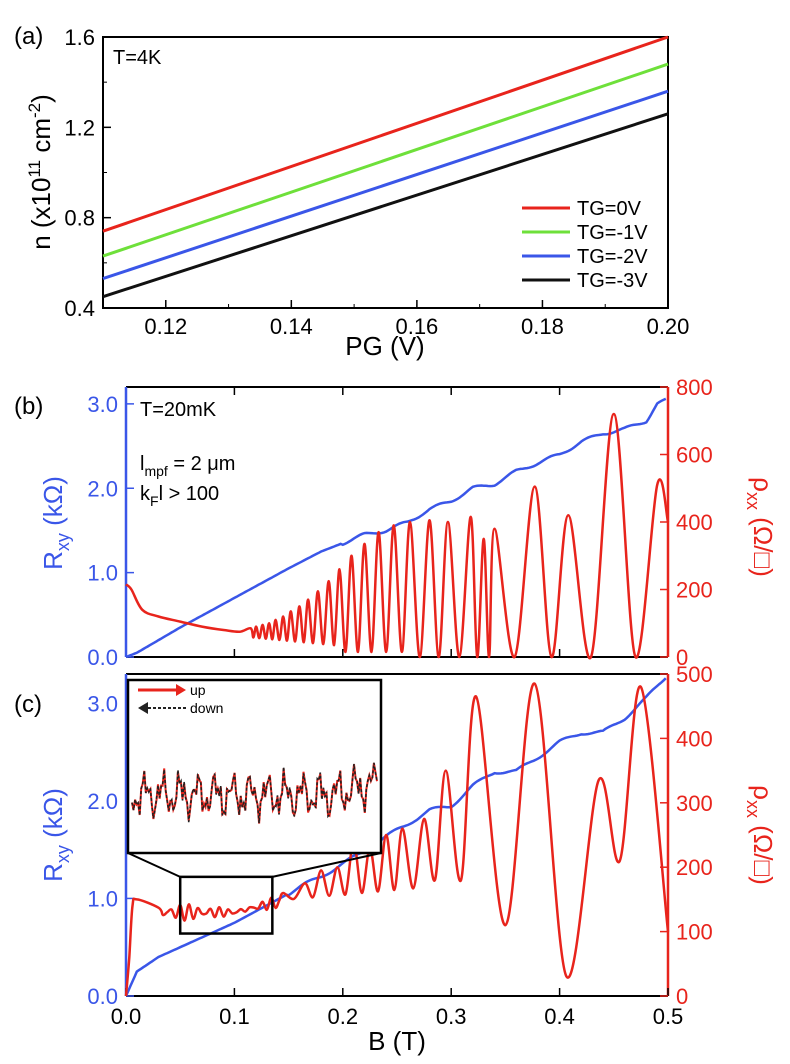 The image size is (790, 1064). Describe the element at coordinates (178, 410) in the screenshot. I see `annotation-temperature: T=20mK` at that location.